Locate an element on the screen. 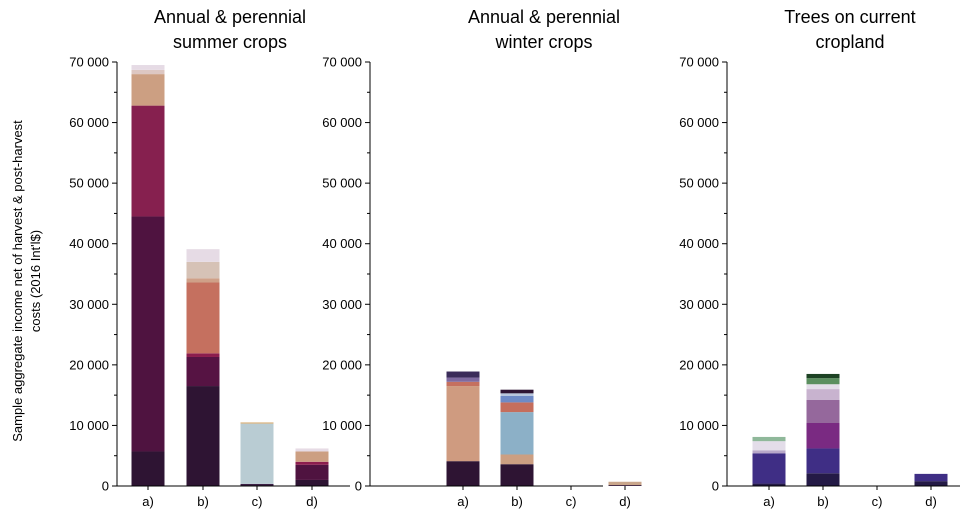  panel-title-line-2: cropland is located at coordinates (849, 42).